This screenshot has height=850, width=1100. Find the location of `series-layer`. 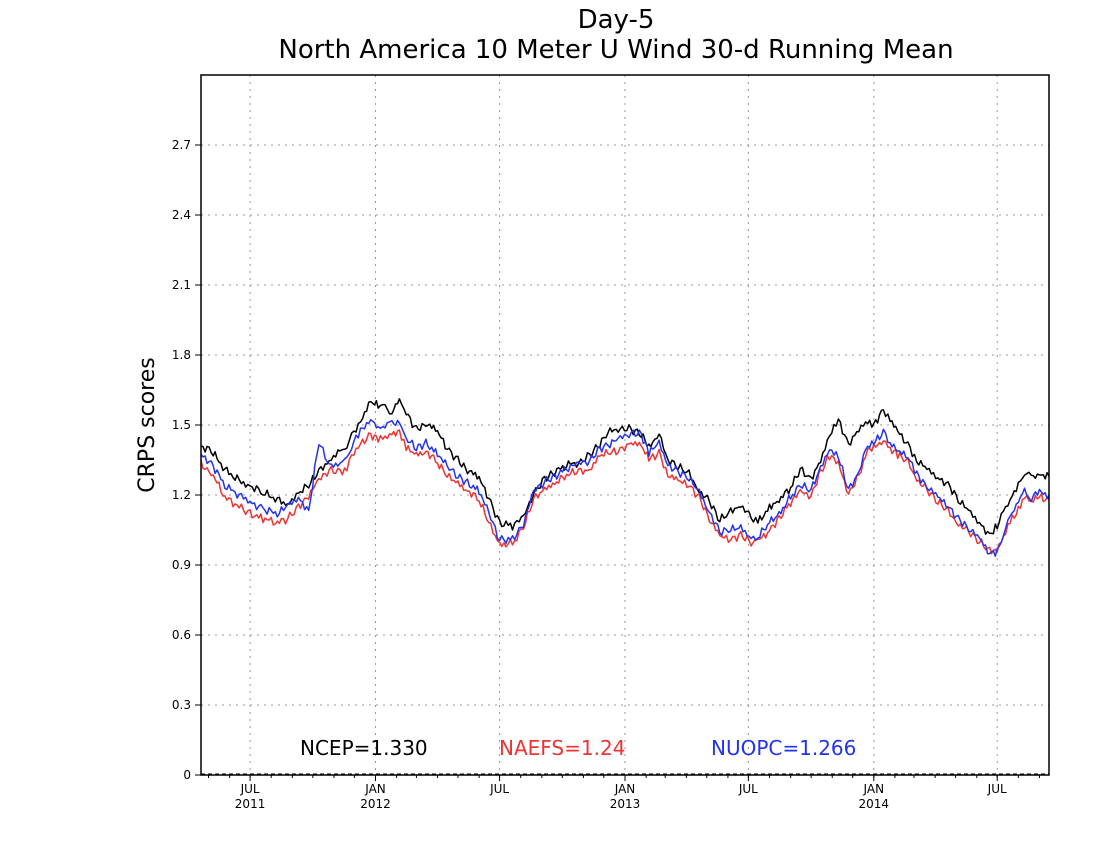

series-layer is located at coordinates (625, 477).